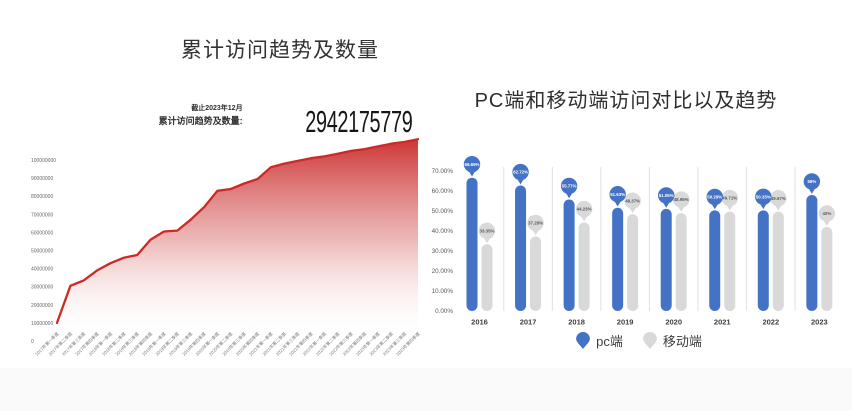 The height and width of the screenshot is (411, 852). I want to click on balloon-mobile-2021-value: 49.71%, so click(729, 198).